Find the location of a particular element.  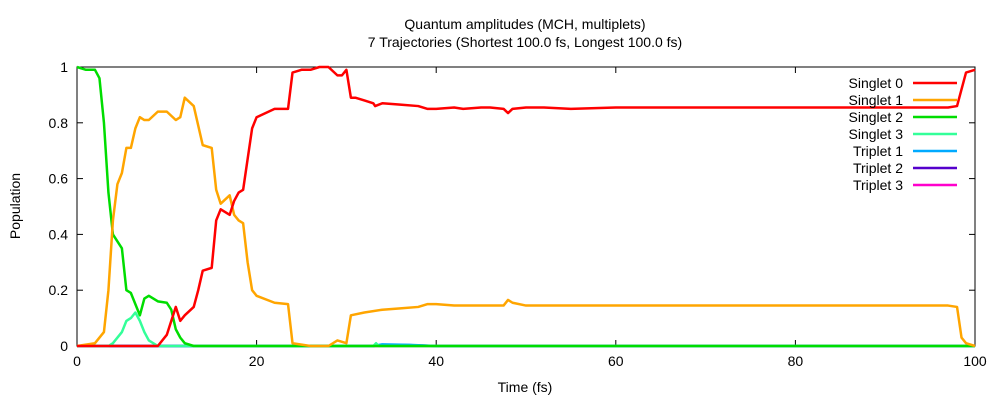

legend-label: Singlet 0 is located at coordinates (876, 83).